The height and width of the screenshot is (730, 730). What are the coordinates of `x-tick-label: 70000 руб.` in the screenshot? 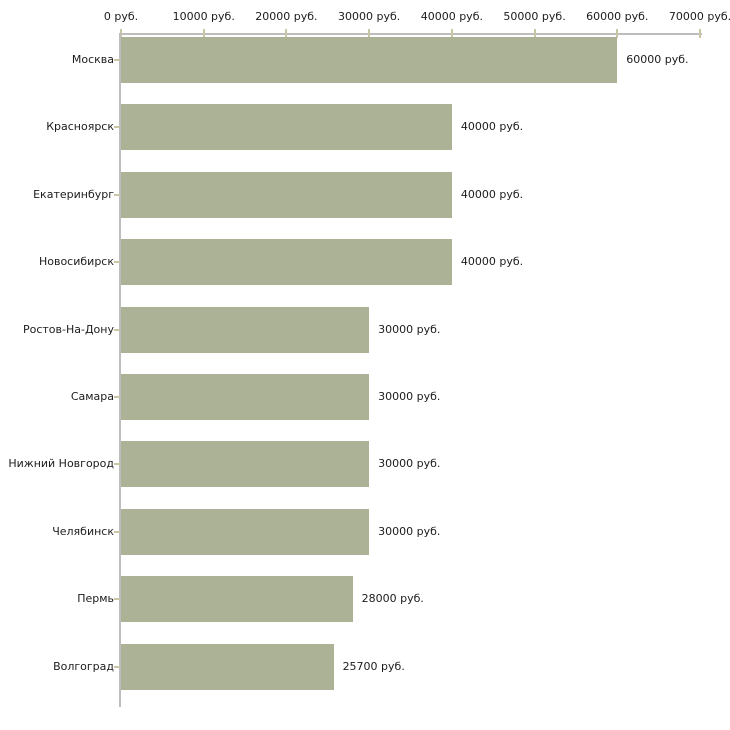 It's located at (699, 16).